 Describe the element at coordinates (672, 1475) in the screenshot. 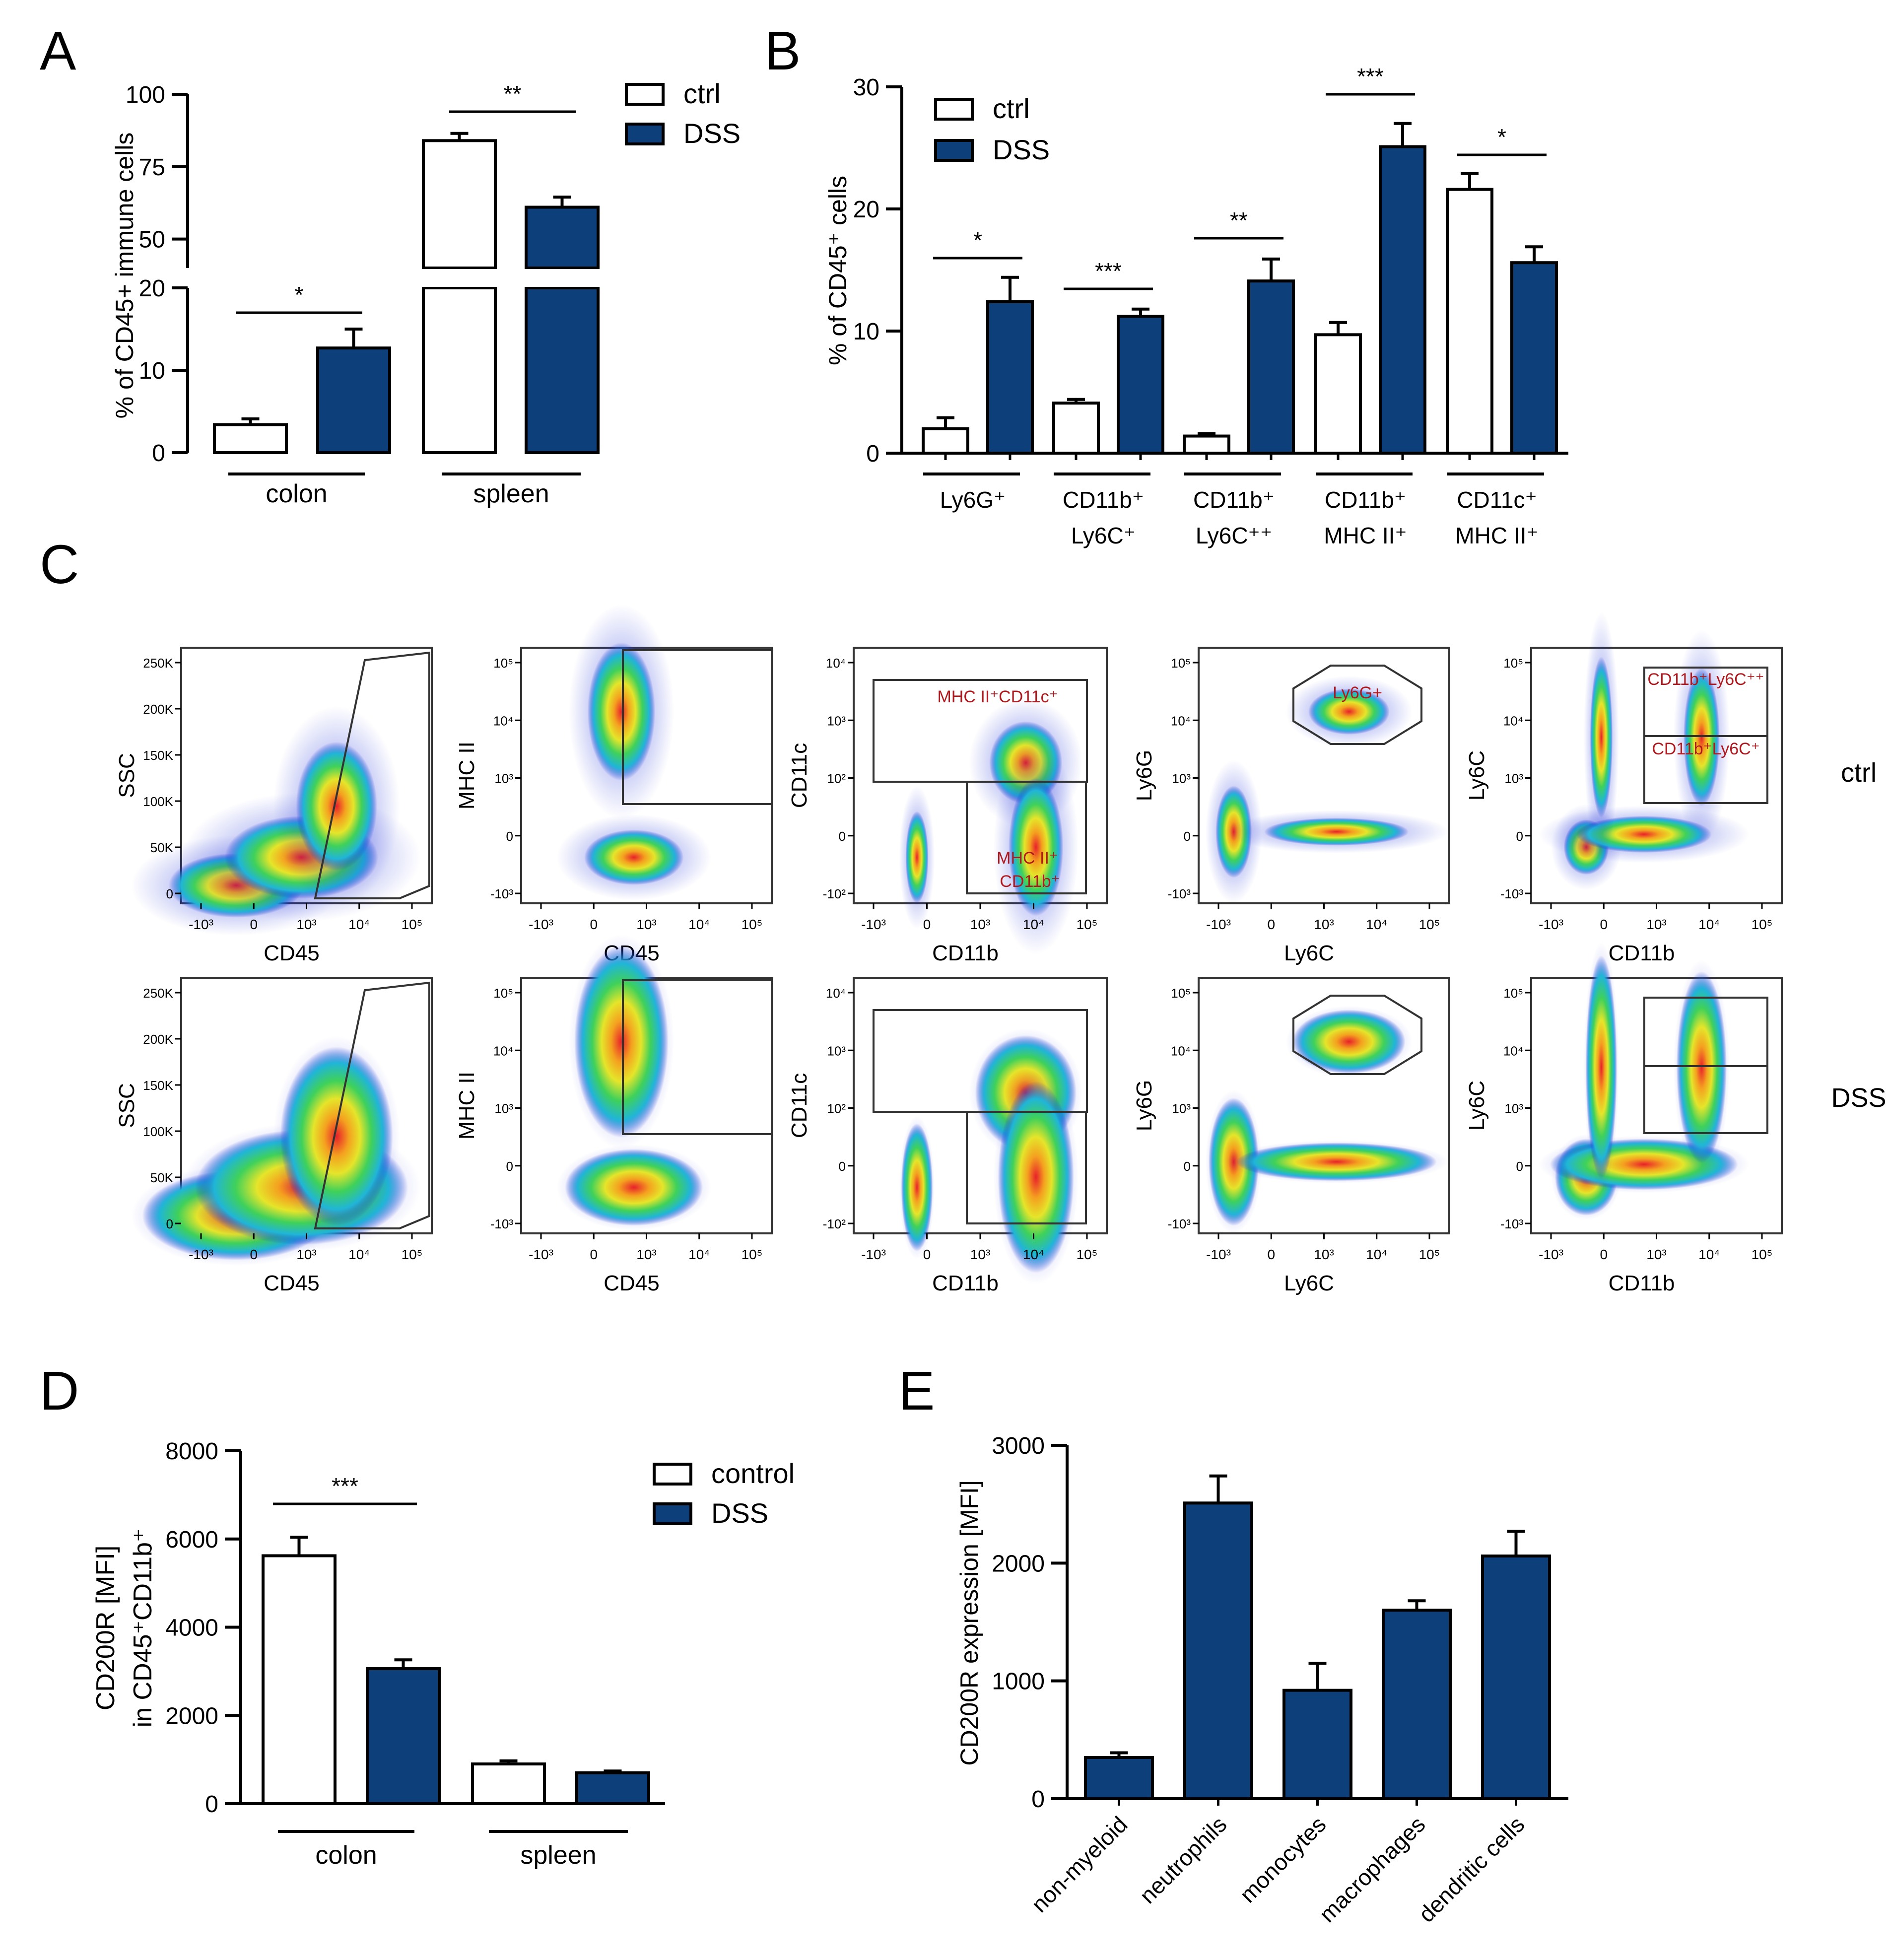

I see `legend-swatch-control` at that location.